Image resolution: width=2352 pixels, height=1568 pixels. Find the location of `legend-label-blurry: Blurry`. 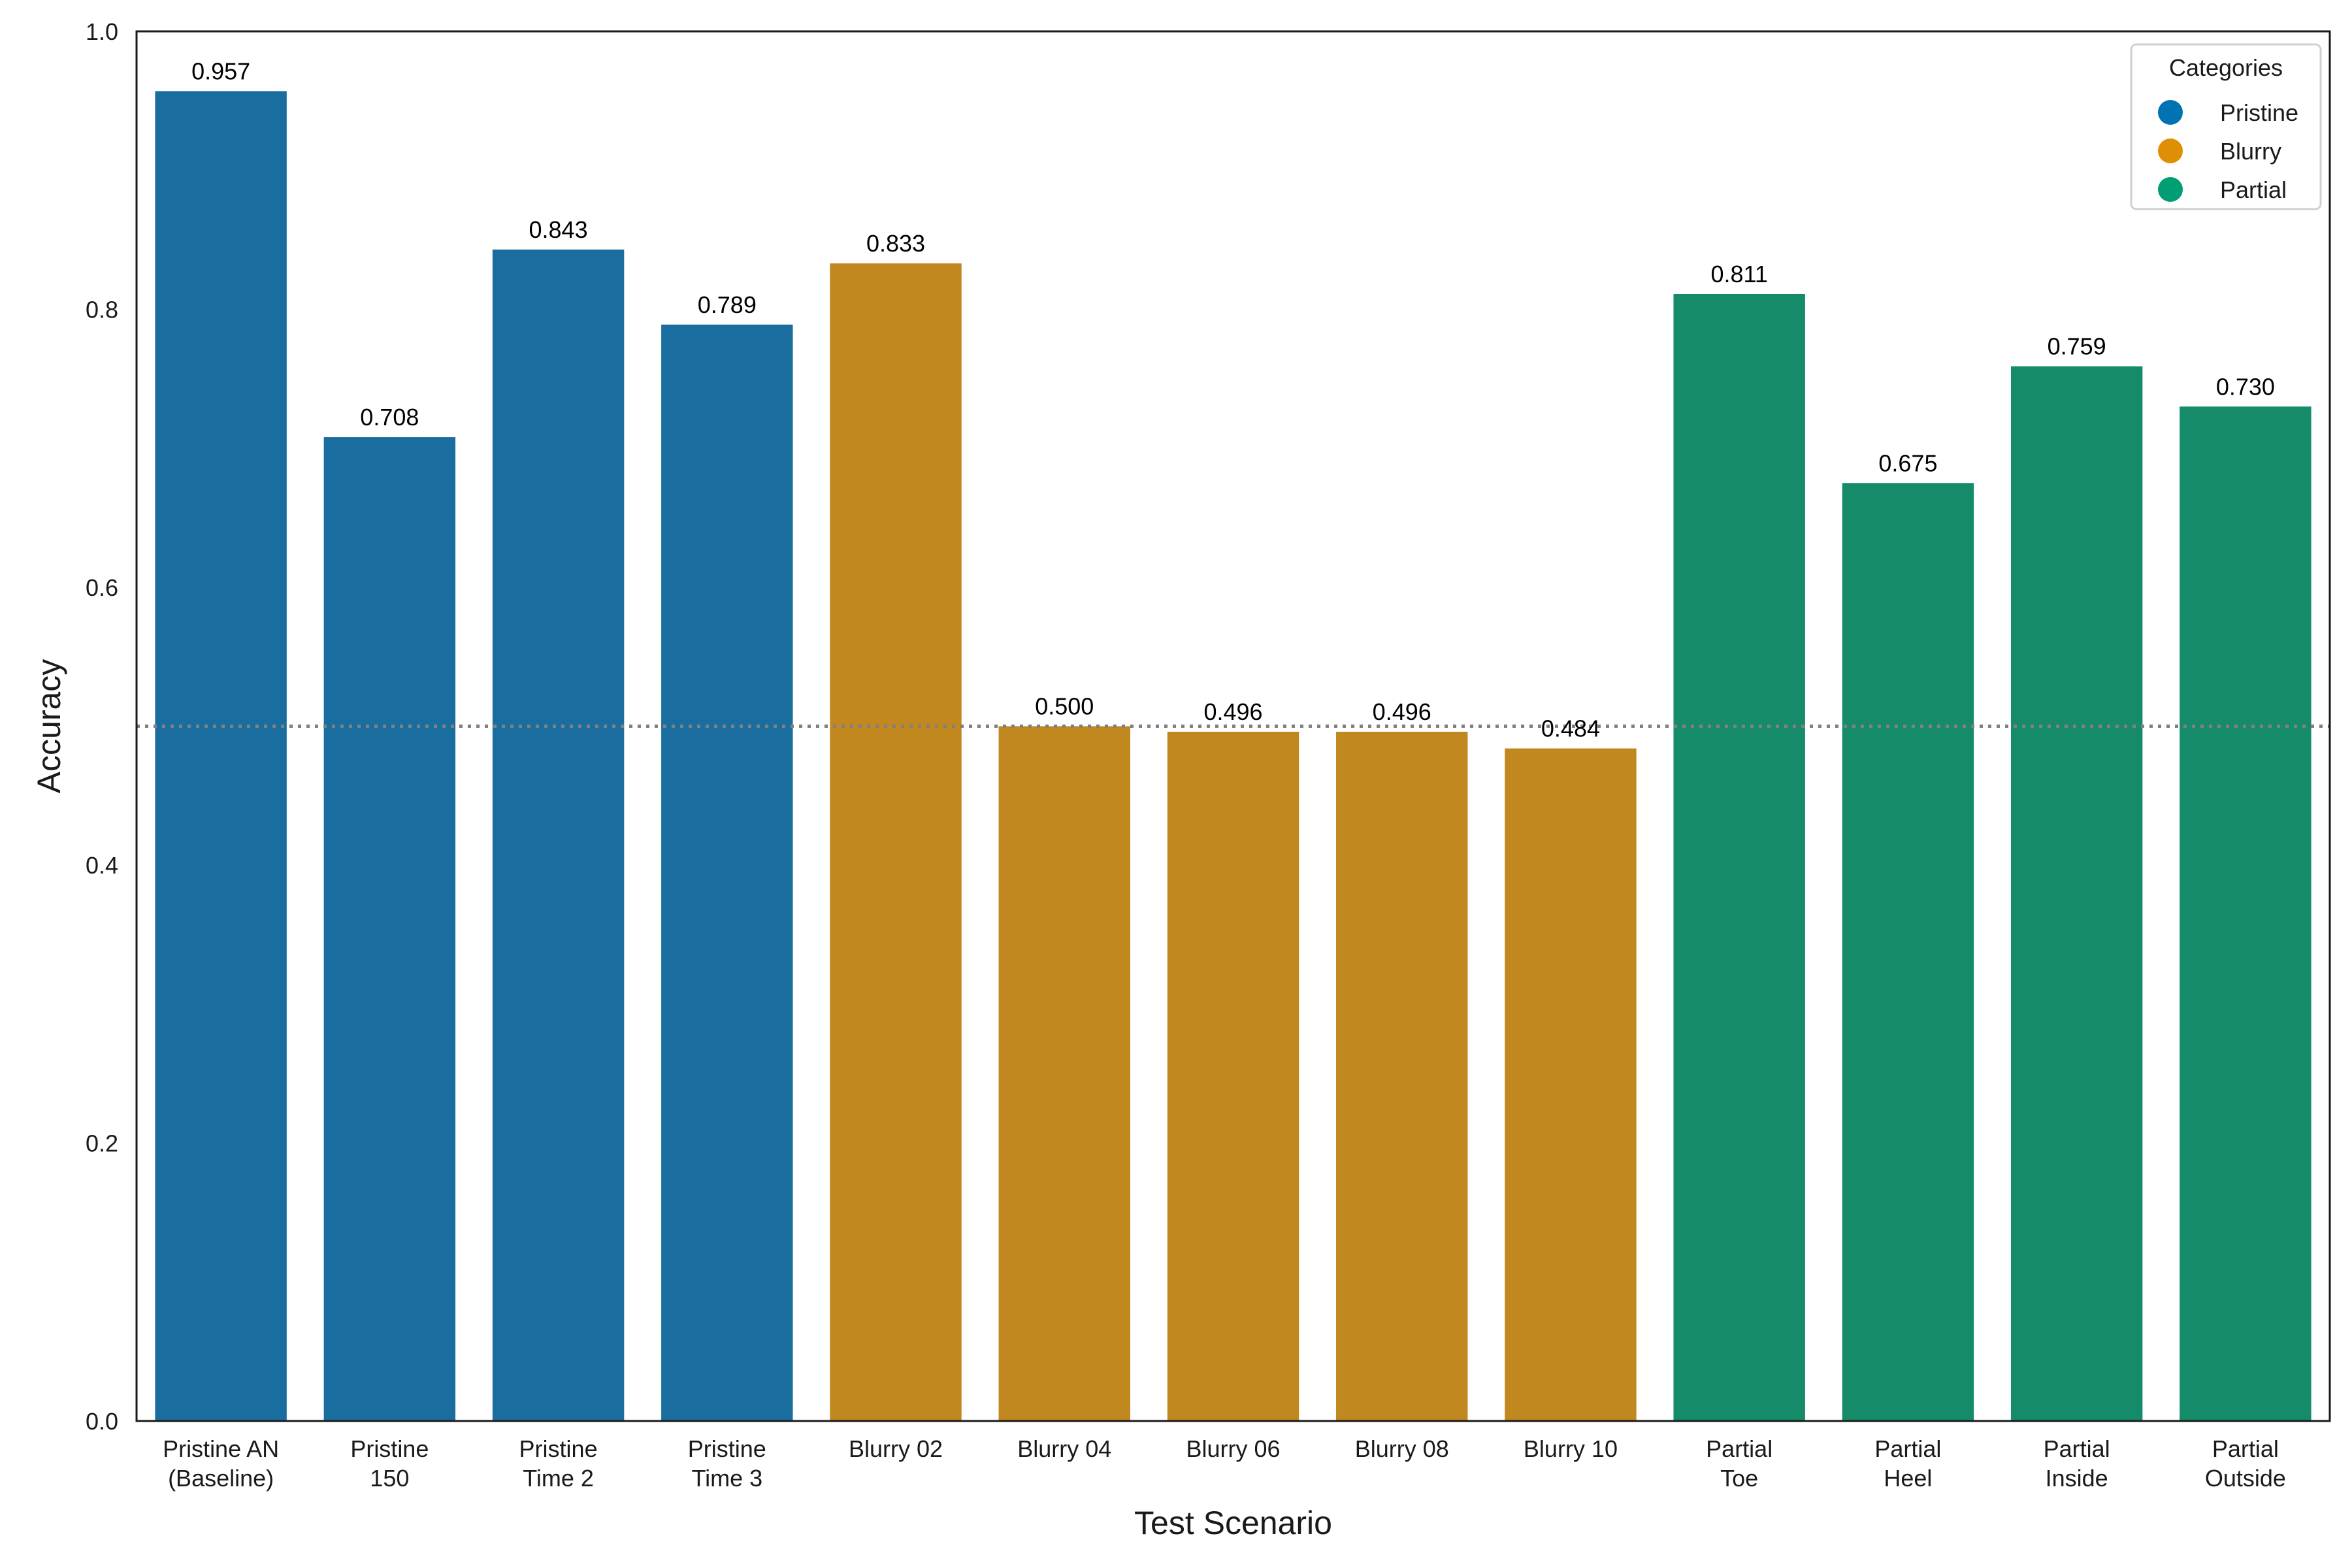

legend-label-blurry: Blurry is located at coordinates (2250, 151).